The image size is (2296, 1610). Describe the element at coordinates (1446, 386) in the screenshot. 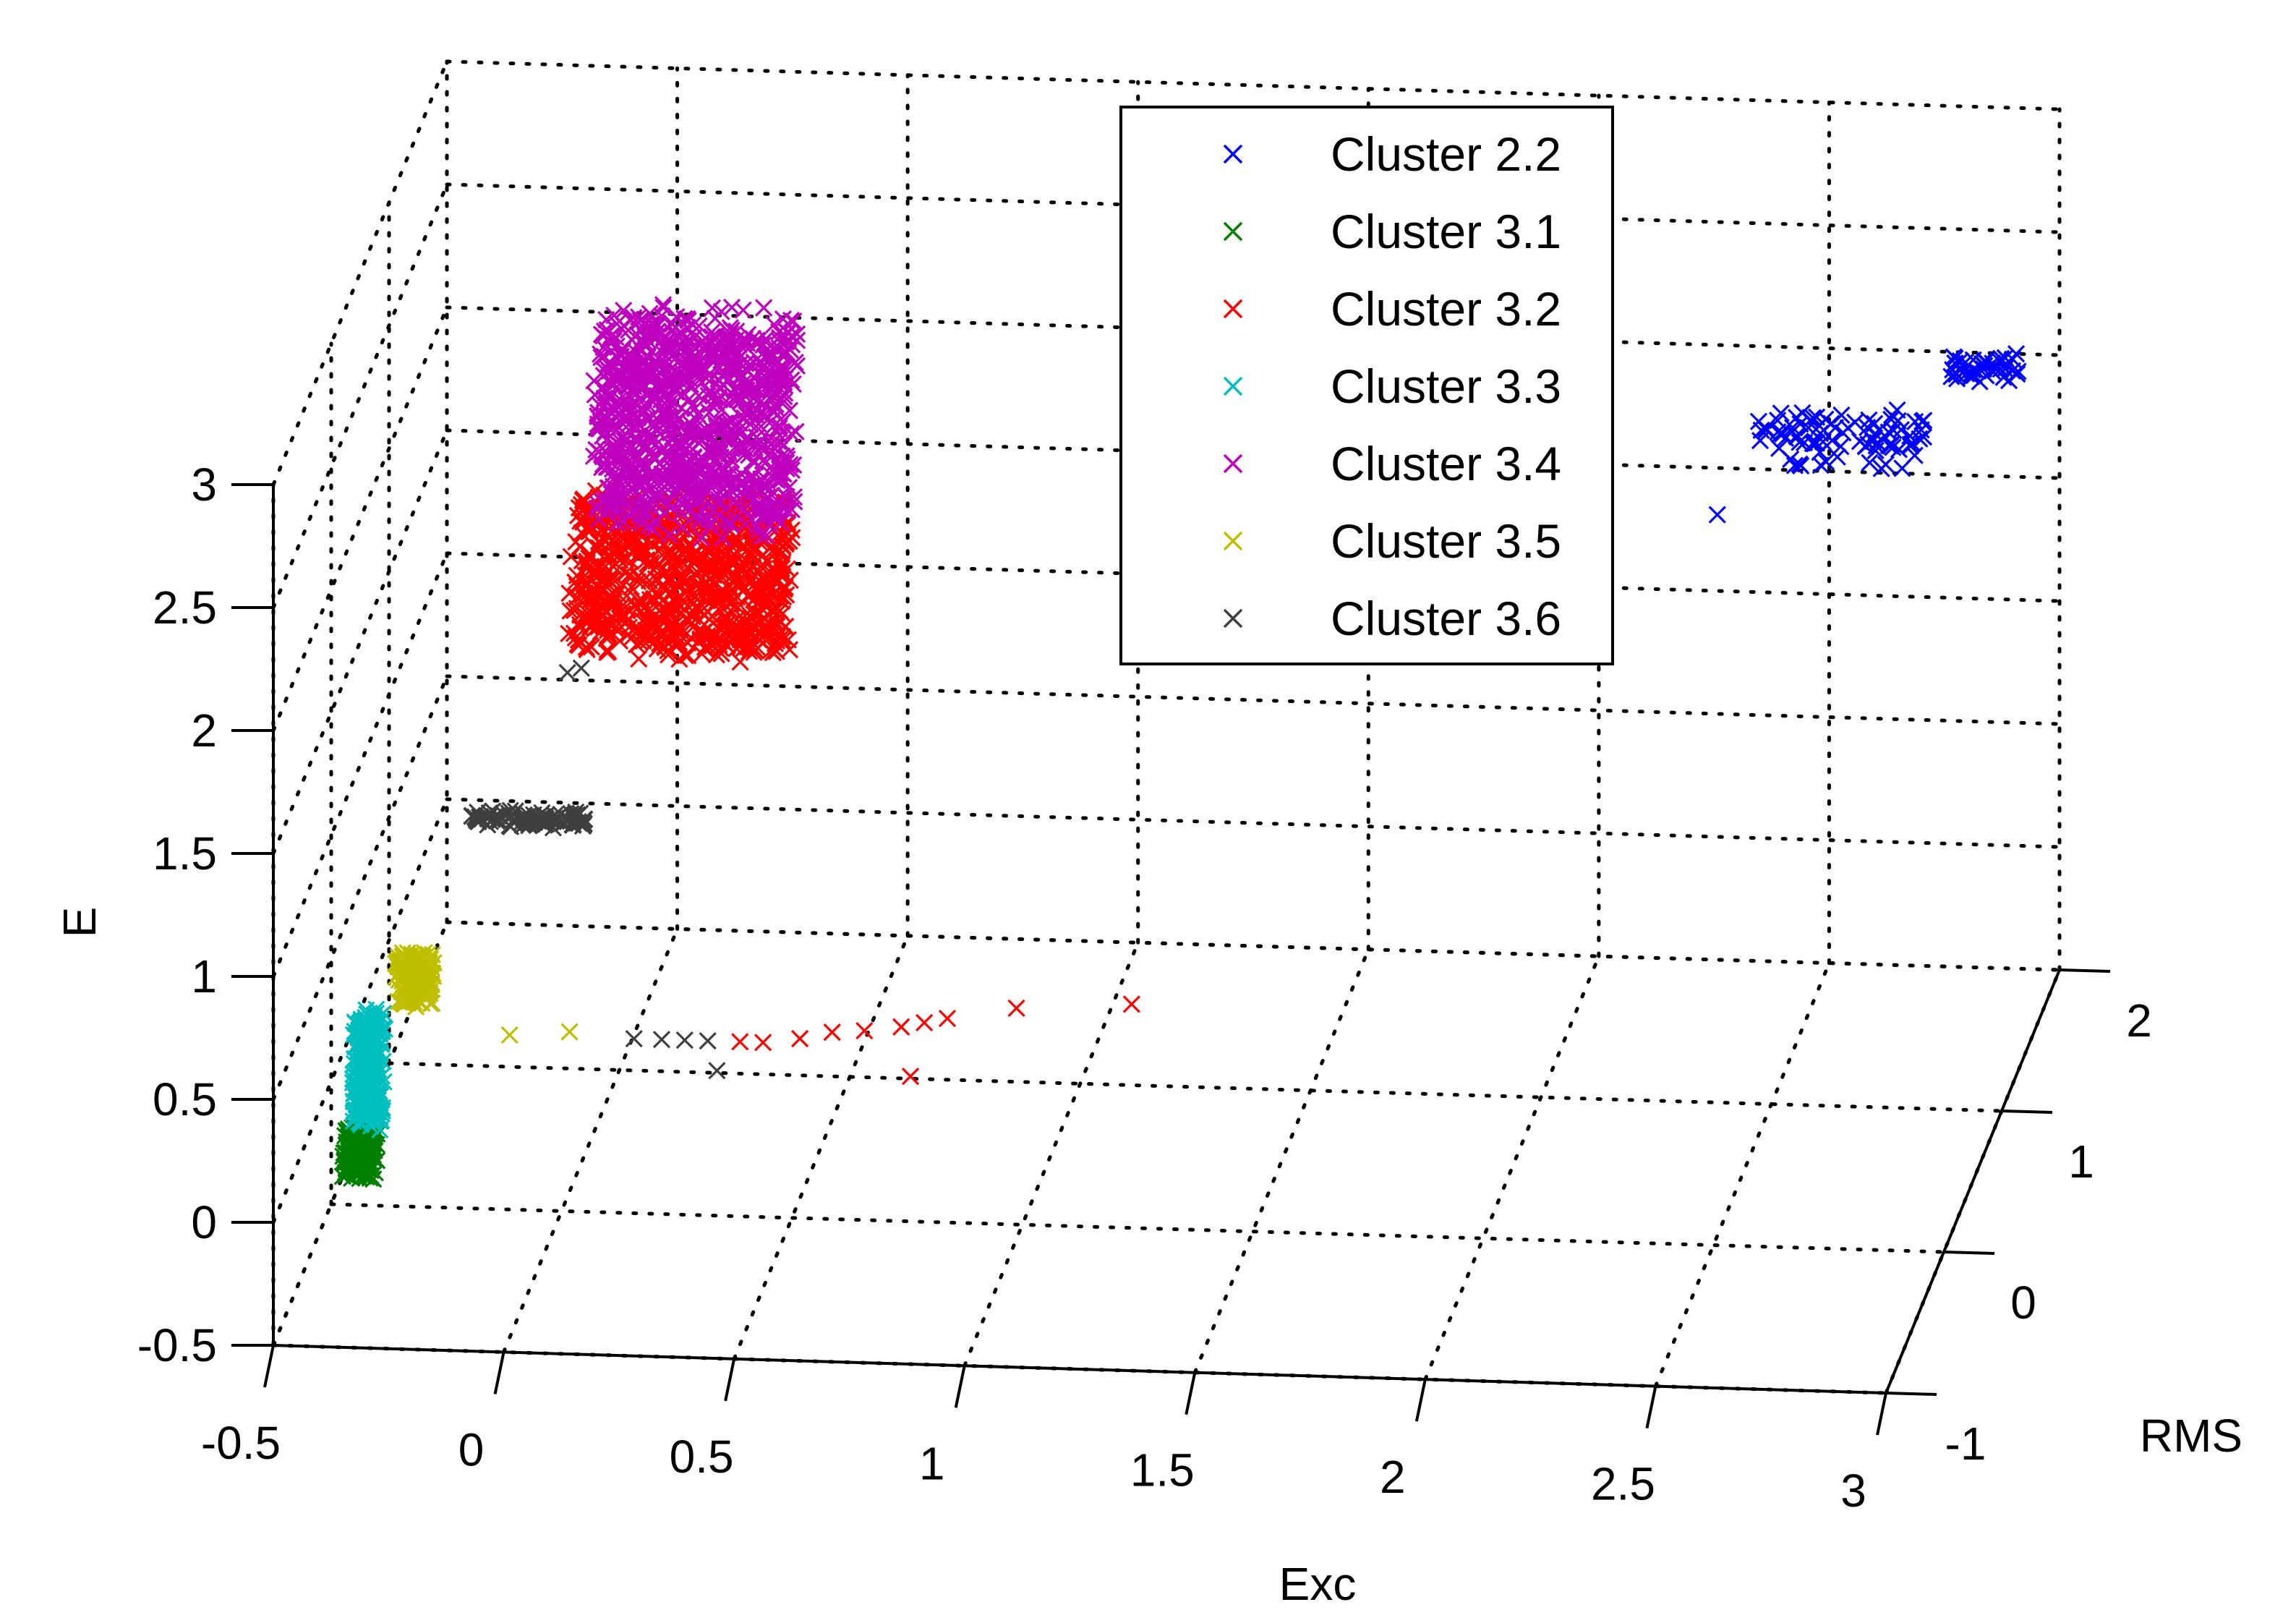

I see `legend-label: Cluster 3.3` at that location.